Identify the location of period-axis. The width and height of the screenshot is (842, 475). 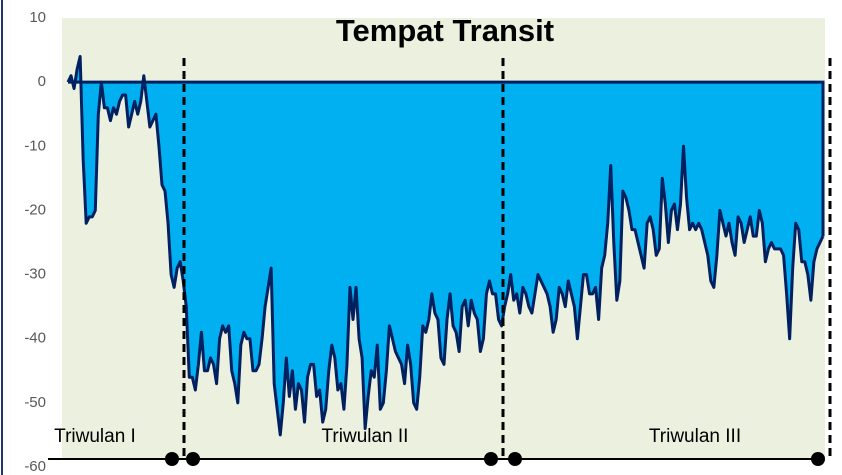
(436, 459).